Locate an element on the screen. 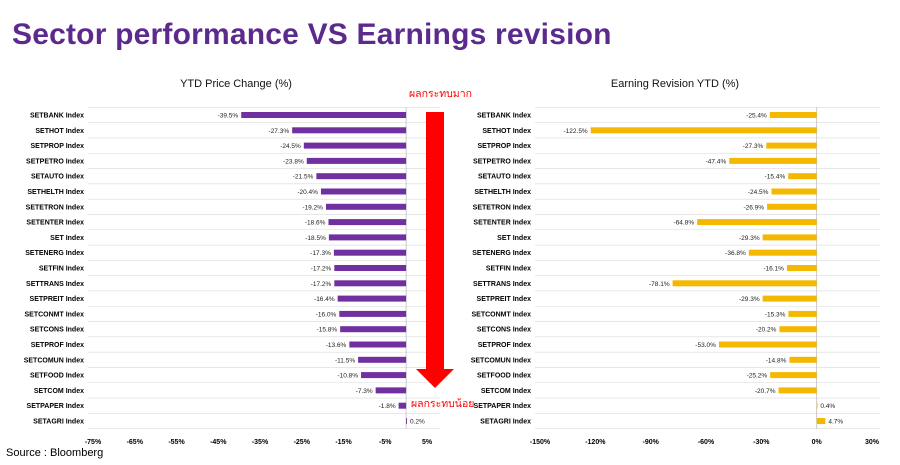 The image size is (900, 465). arrow-shaft is located at coordinates (435, 240).